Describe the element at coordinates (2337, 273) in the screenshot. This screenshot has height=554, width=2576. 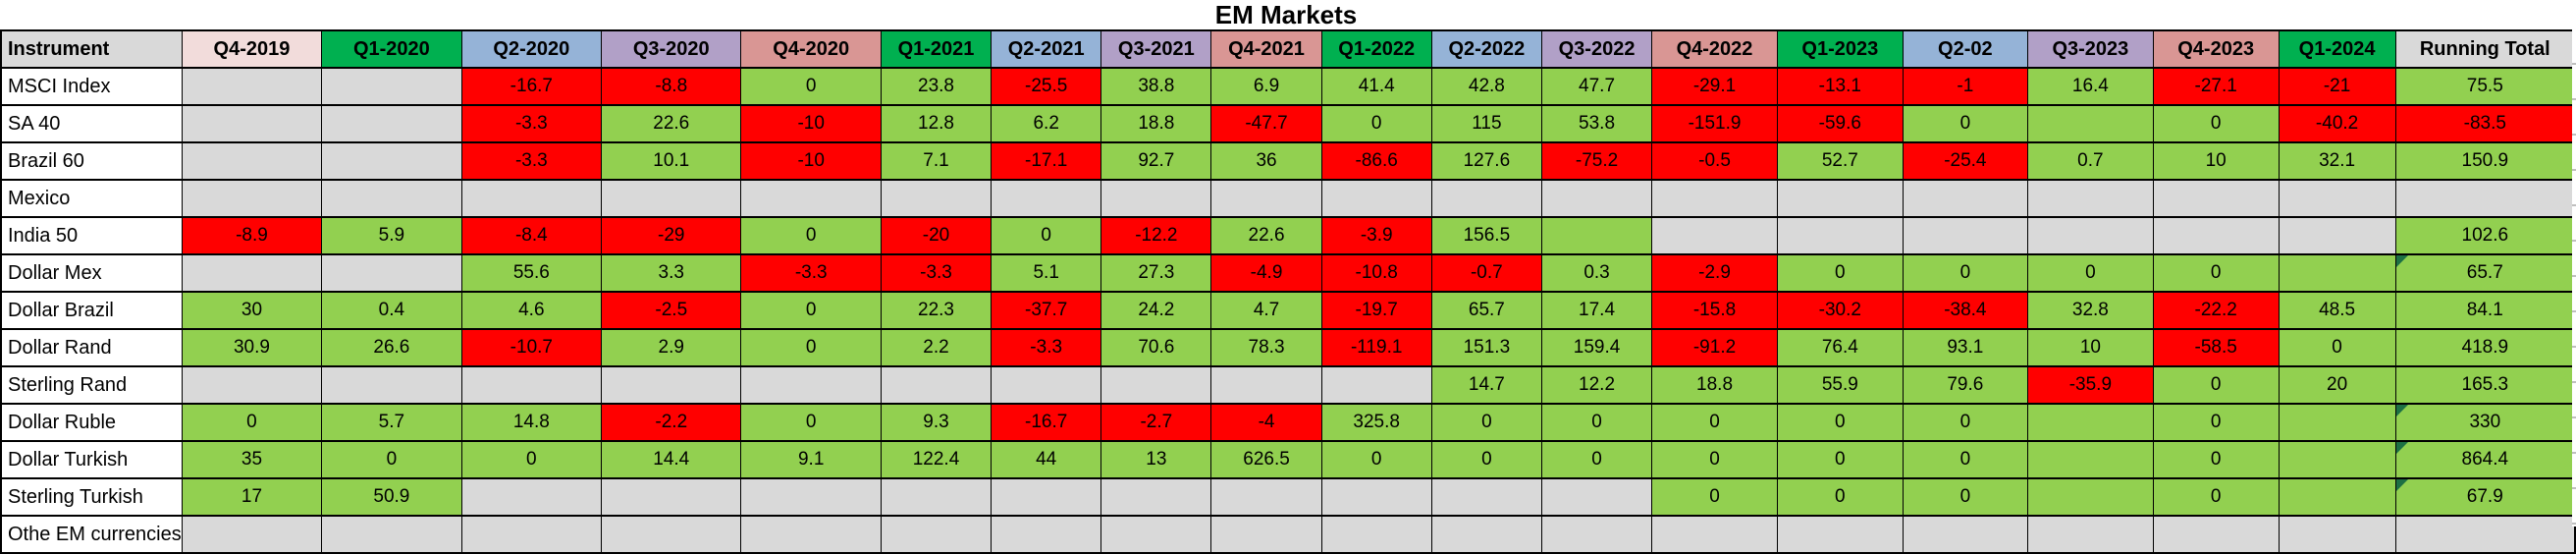
I see `cell-dollar-mex-q1-2024` at that location.